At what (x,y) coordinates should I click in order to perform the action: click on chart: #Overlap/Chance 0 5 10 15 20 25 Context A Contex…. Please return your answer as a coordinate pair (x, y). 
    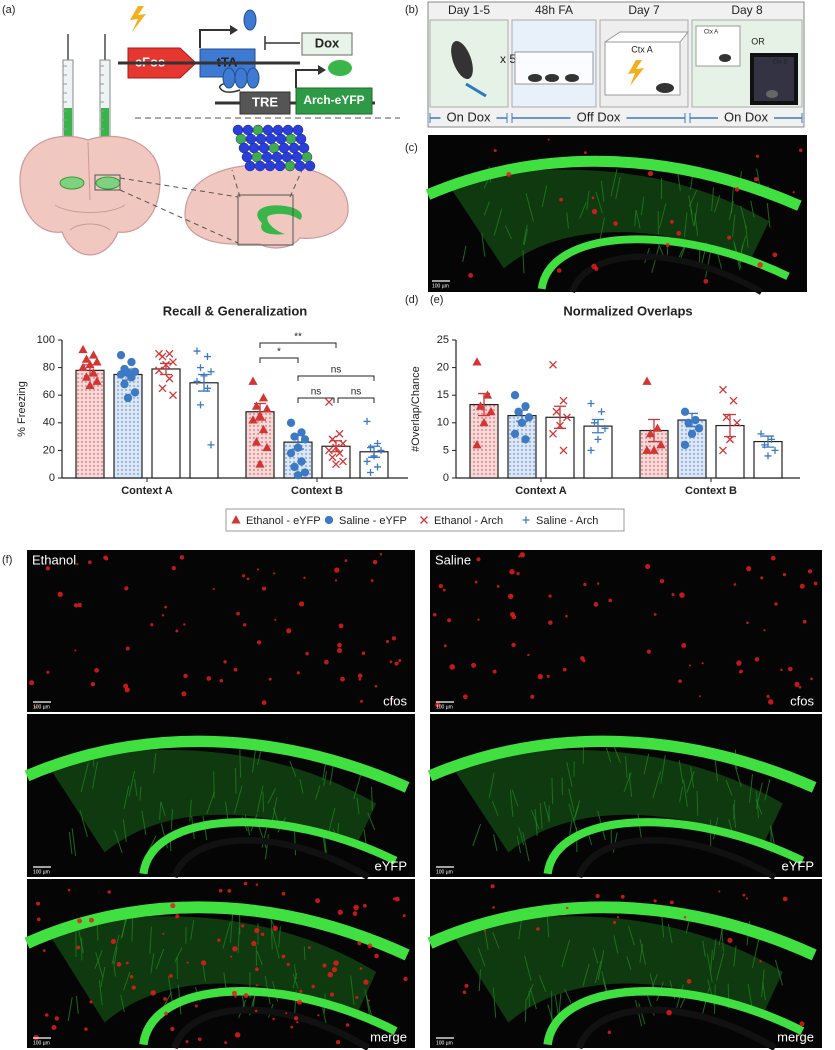
    Looking at the image, I should click on (605, 415).